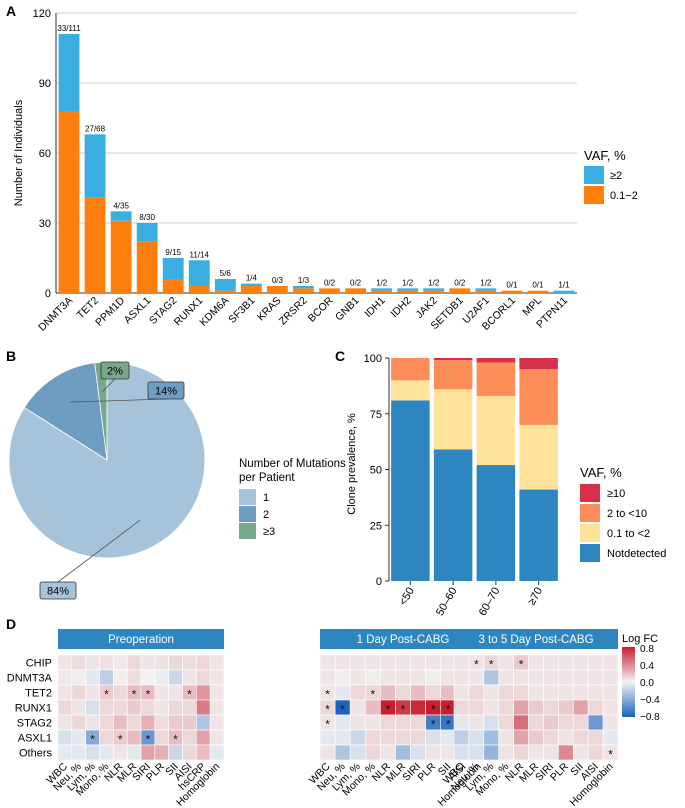 This screenshot has width=685, height=808. I want to click on panel-label-b: B, so click(11, 356).